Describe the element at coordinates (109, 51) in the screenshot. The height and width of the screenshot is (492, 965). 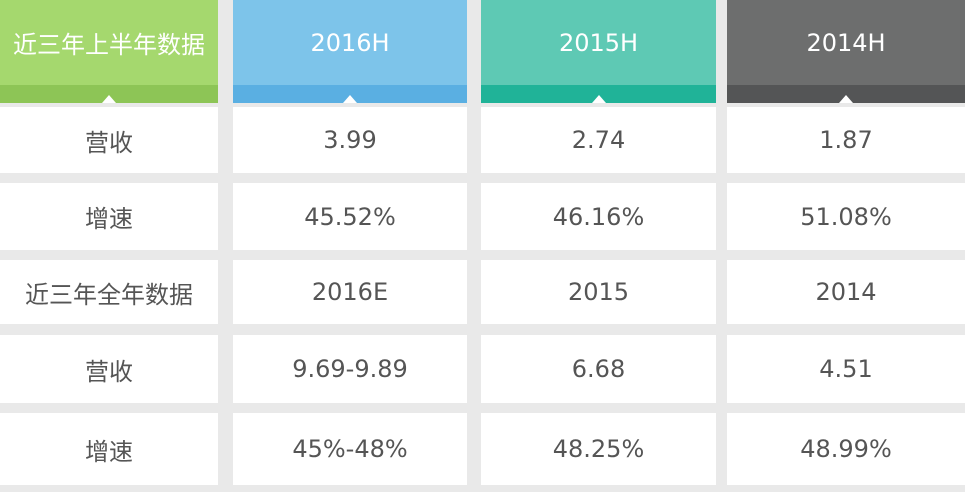
I see `header-cell: 近三年上半年数据` at that location.